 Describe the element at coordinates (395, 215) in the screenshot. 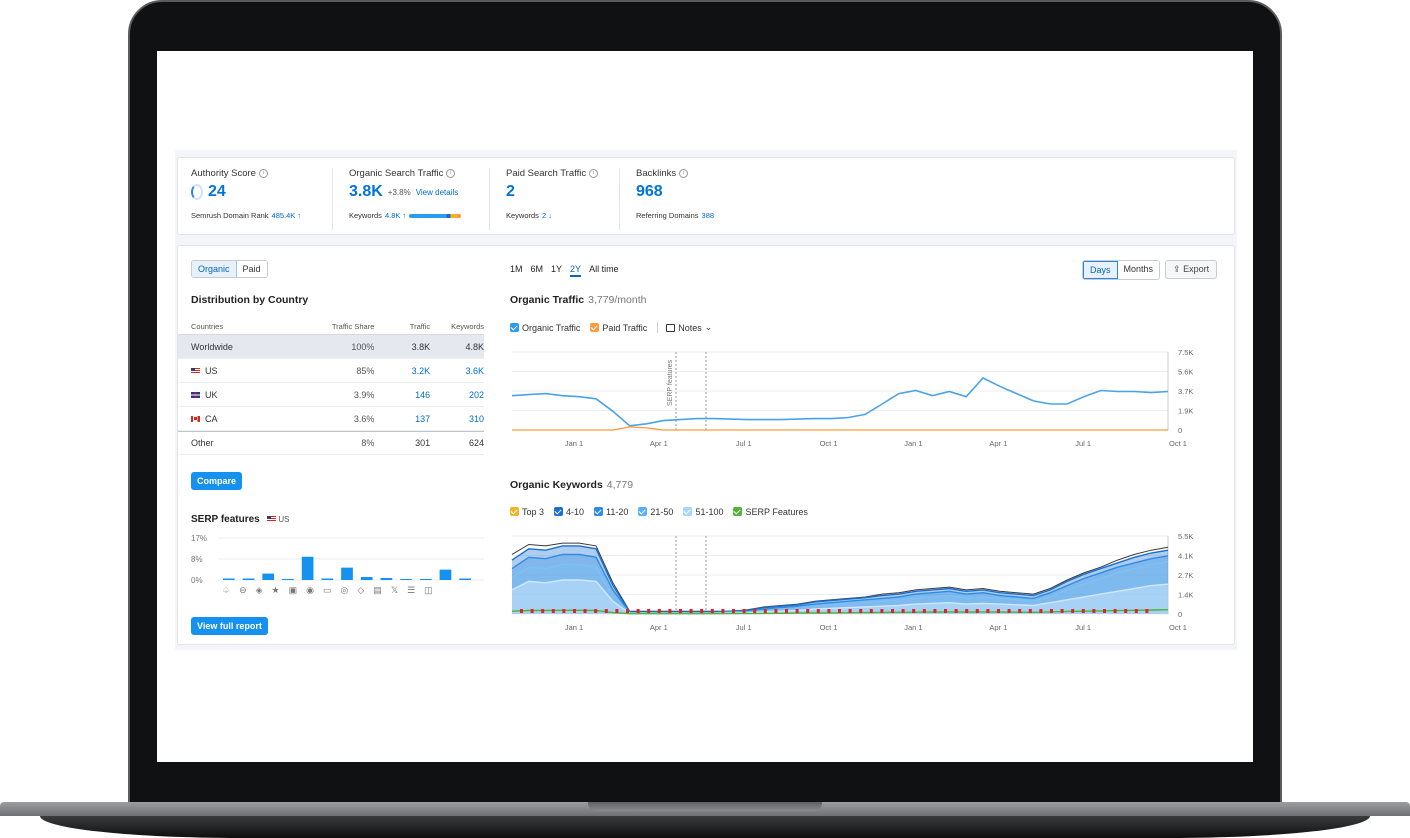

I see `organic-keywords-value: 4.8K ↑` at that location.